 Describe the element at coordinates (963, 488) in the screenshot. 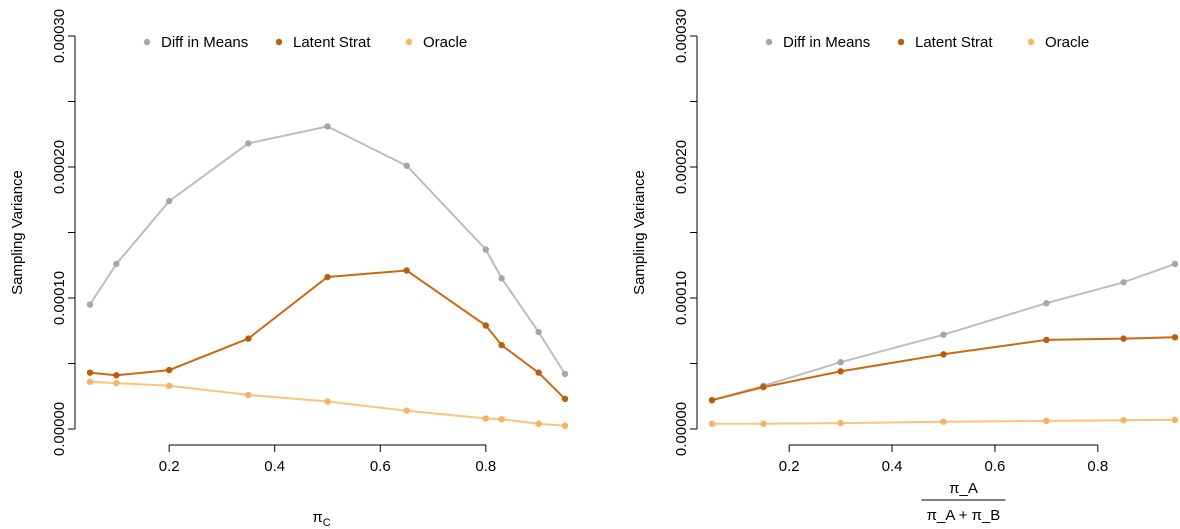

I see `x-axis-title-numerator: π_A` at that location.